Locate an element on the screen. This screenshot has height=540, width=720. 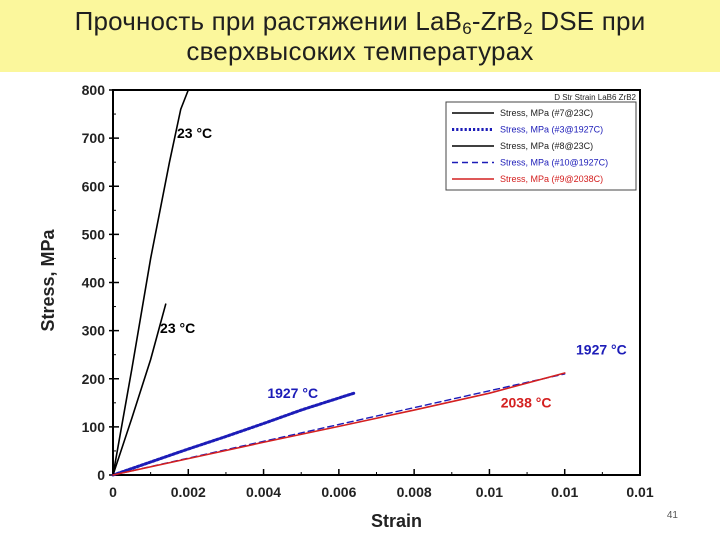
title-text-1b: B is located at coordinates (453, 21).